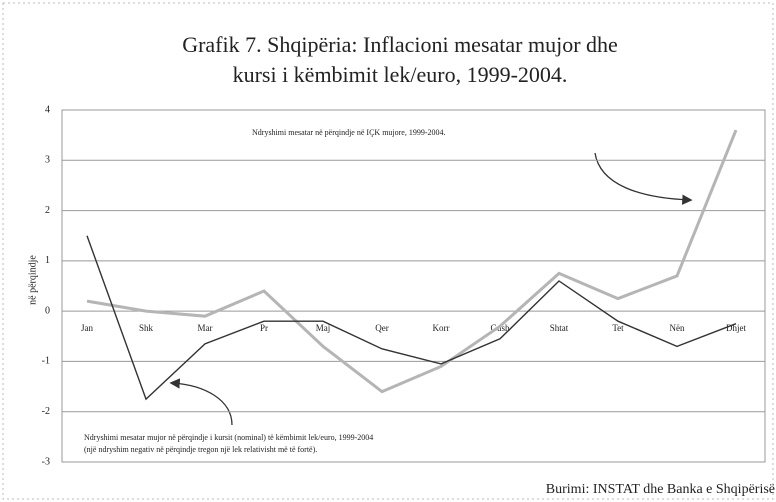 The image size is (776, 502). Describe the element at coordinates (46, 461) in the screenshot. I see `y-tick-label: -3` at that location.